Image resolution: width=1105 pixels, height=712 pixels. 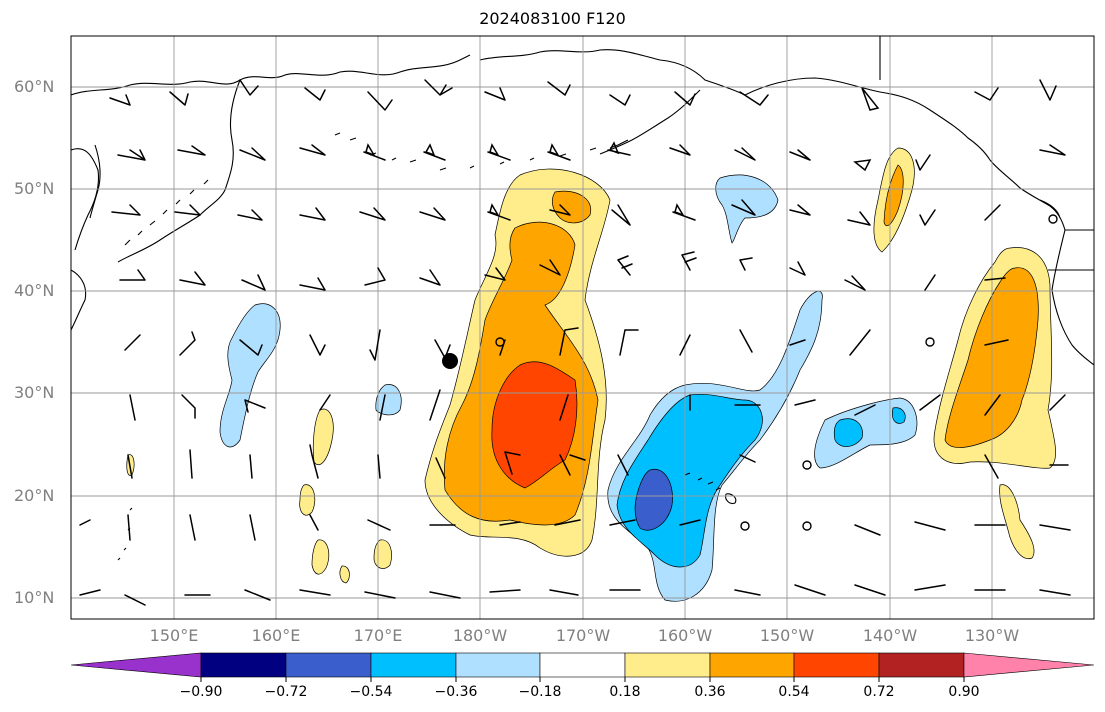 I want to click on coastline-alaska-west, so click(x=612, y=72).